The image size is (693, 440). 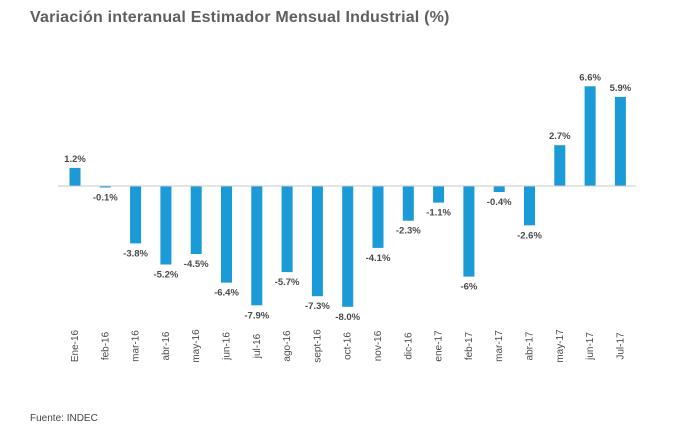 I want to click on tick-label-abr-17: abr-17, so click(x=530, y=345).